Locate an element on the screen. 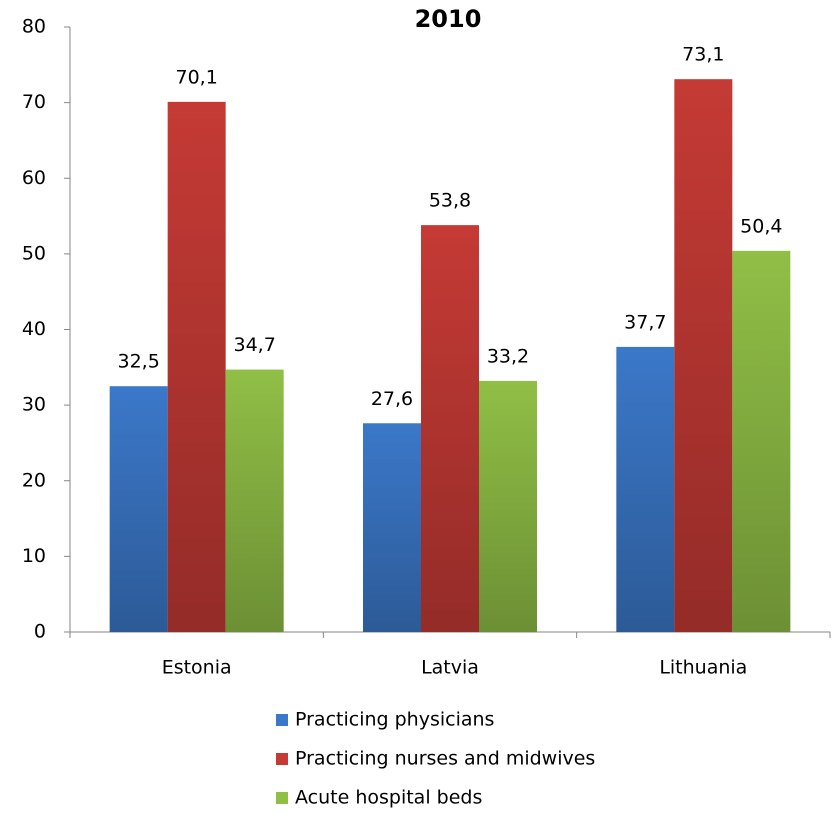 Image resolution: width=831 pixels, height=814 pixels. data-label: 73,1 is located at coordinates (703, 55).